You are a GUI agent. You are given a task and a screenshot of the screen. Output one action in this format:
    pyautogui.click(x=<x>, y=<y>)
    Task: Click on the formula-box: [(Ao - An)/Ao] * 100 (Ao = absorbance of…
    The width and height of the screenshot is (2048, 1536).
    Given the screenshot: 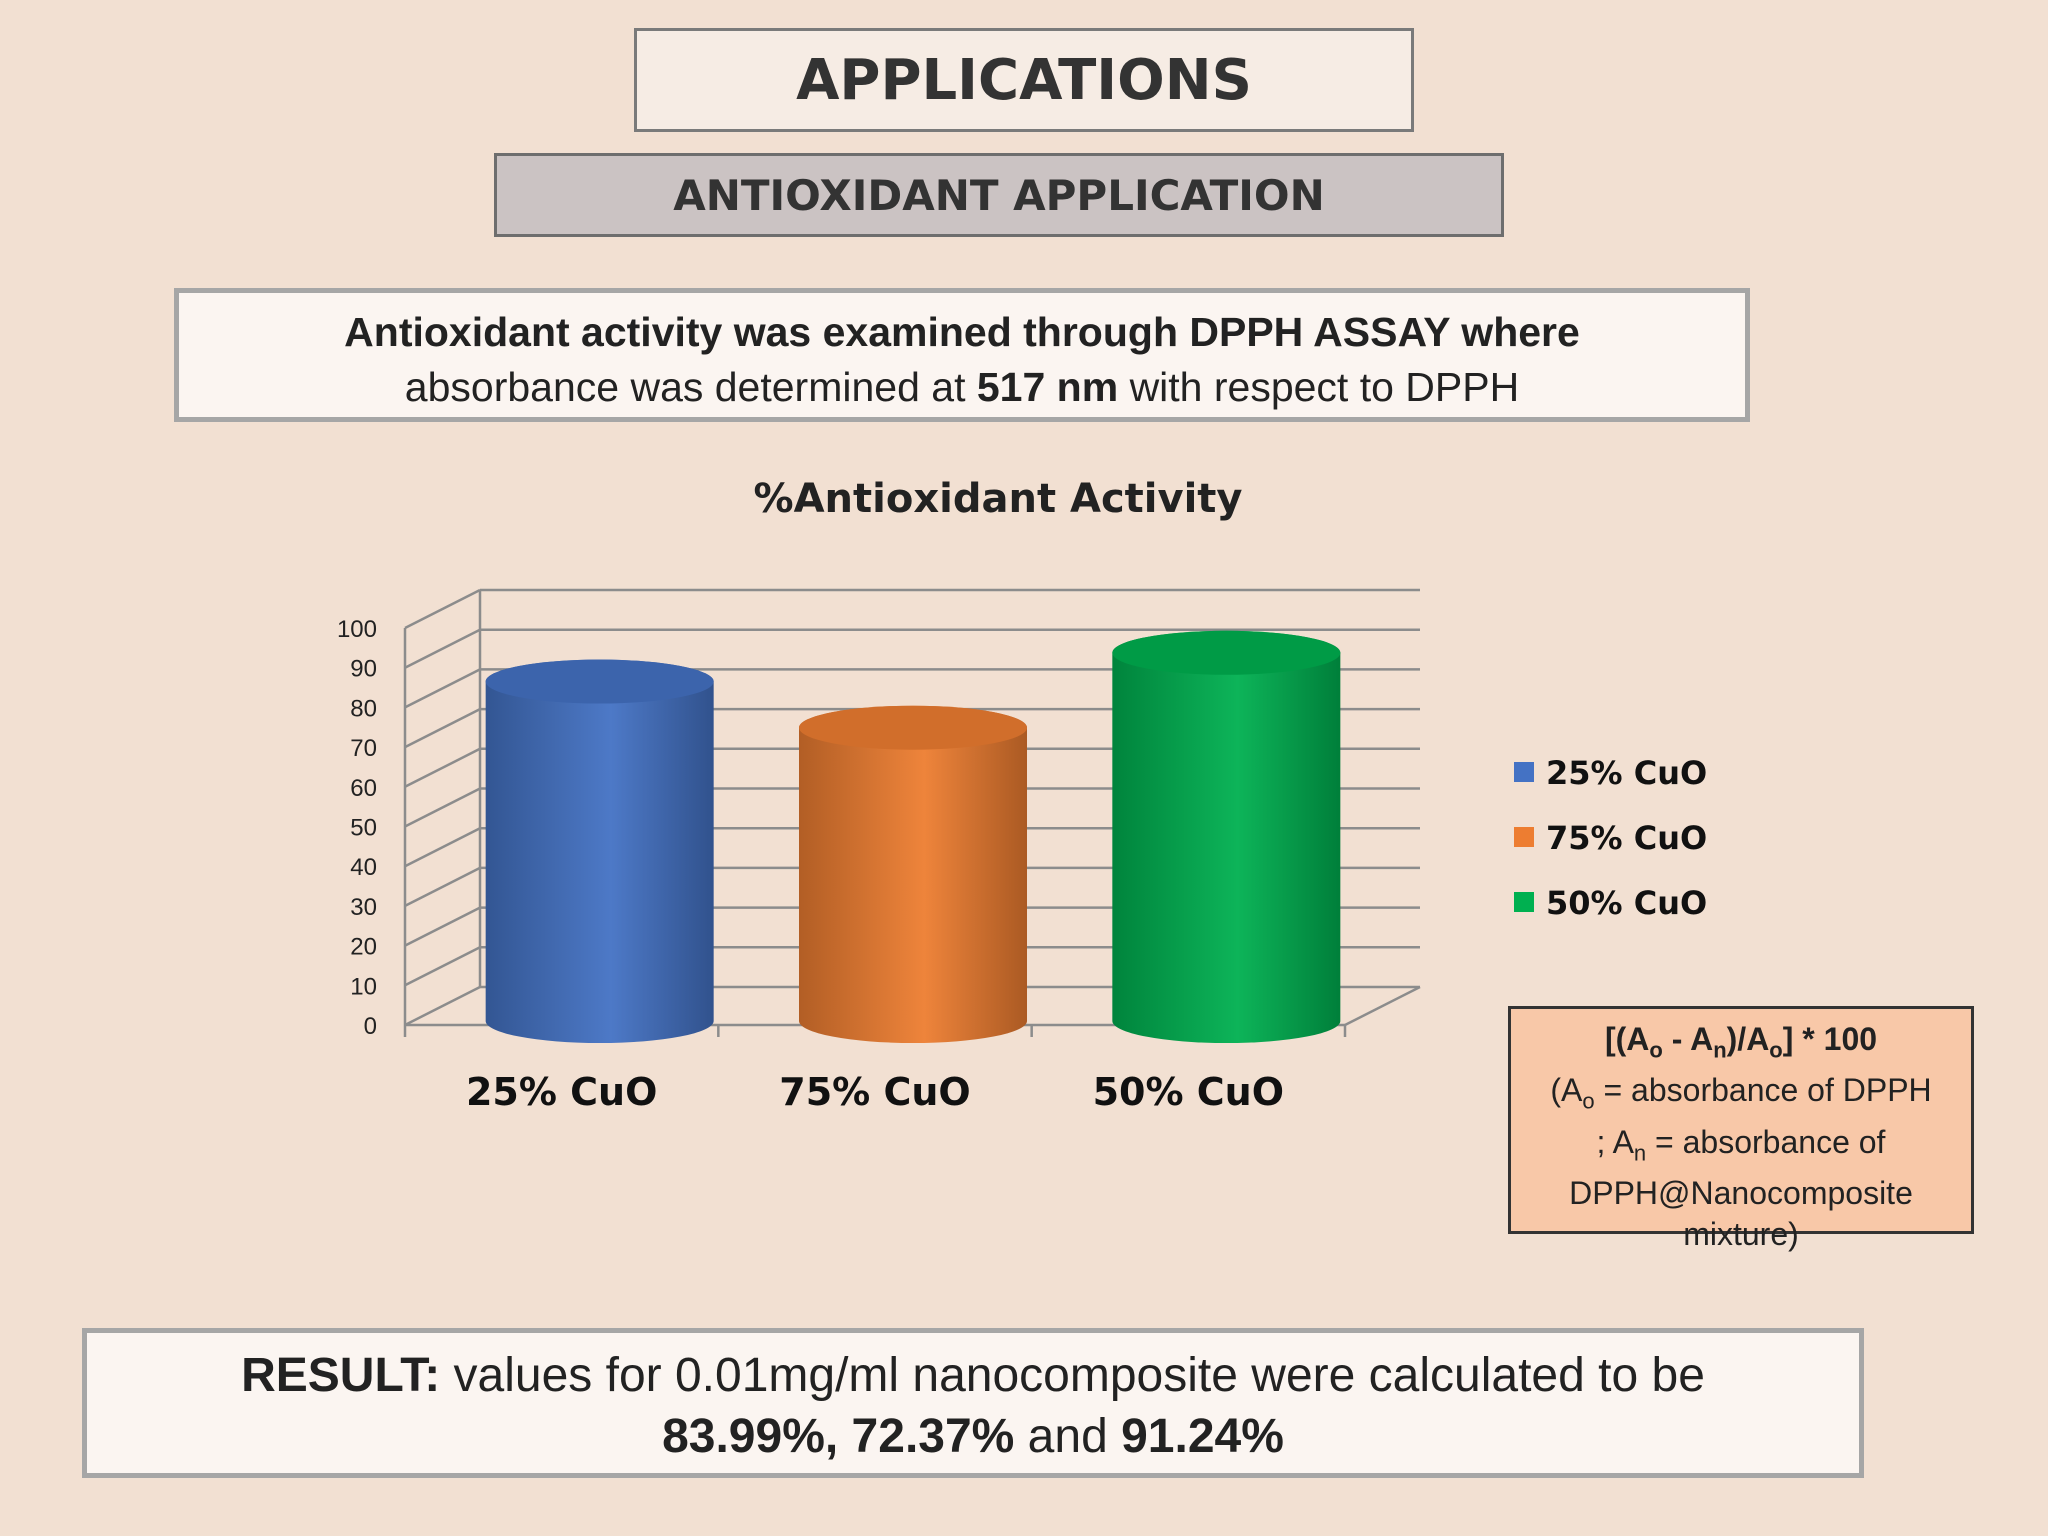 What is the action you would take?
    pyautogui.click(x=1741, y=1129)
    